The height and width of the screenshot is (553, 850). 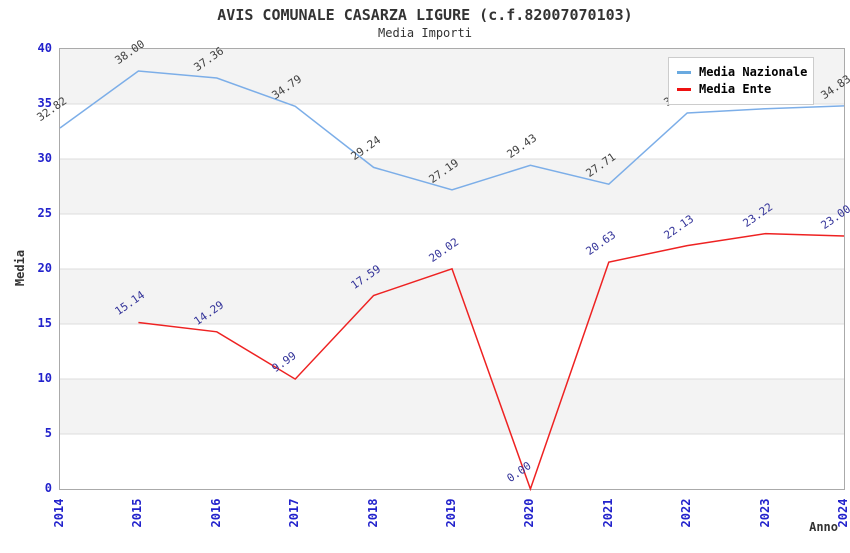 I want to click on legend-item-media-ente: Media Ente, so click(x=743, y=89).